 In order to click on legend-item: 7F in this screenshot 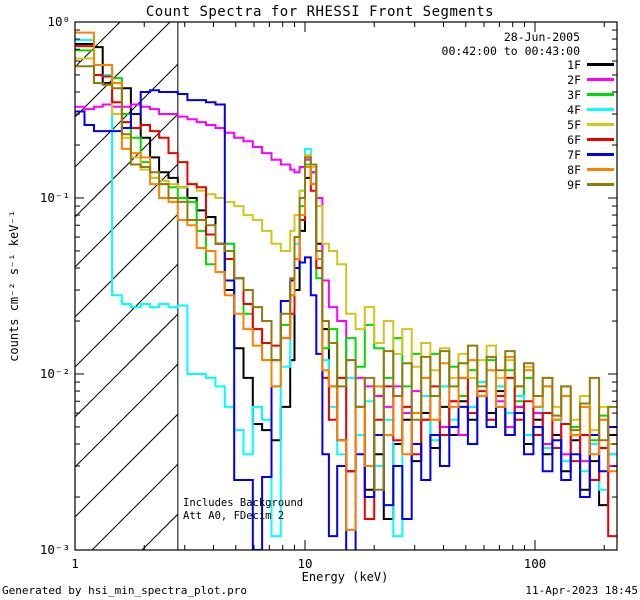, I will do `click(590, 154)`.